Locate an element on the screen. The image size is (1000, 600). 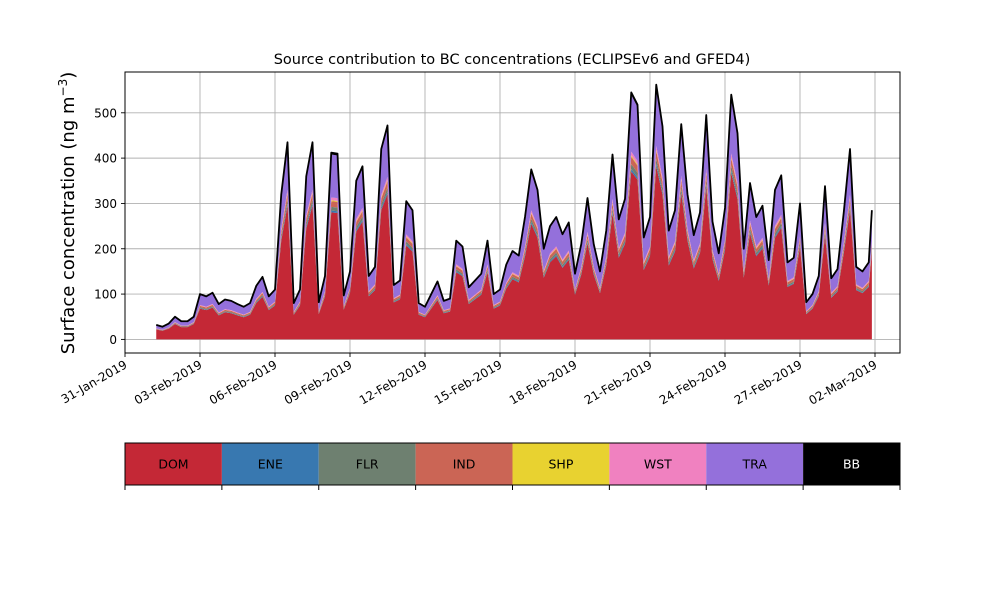
legend-swatch-wst is located at coordinates (658, 464).